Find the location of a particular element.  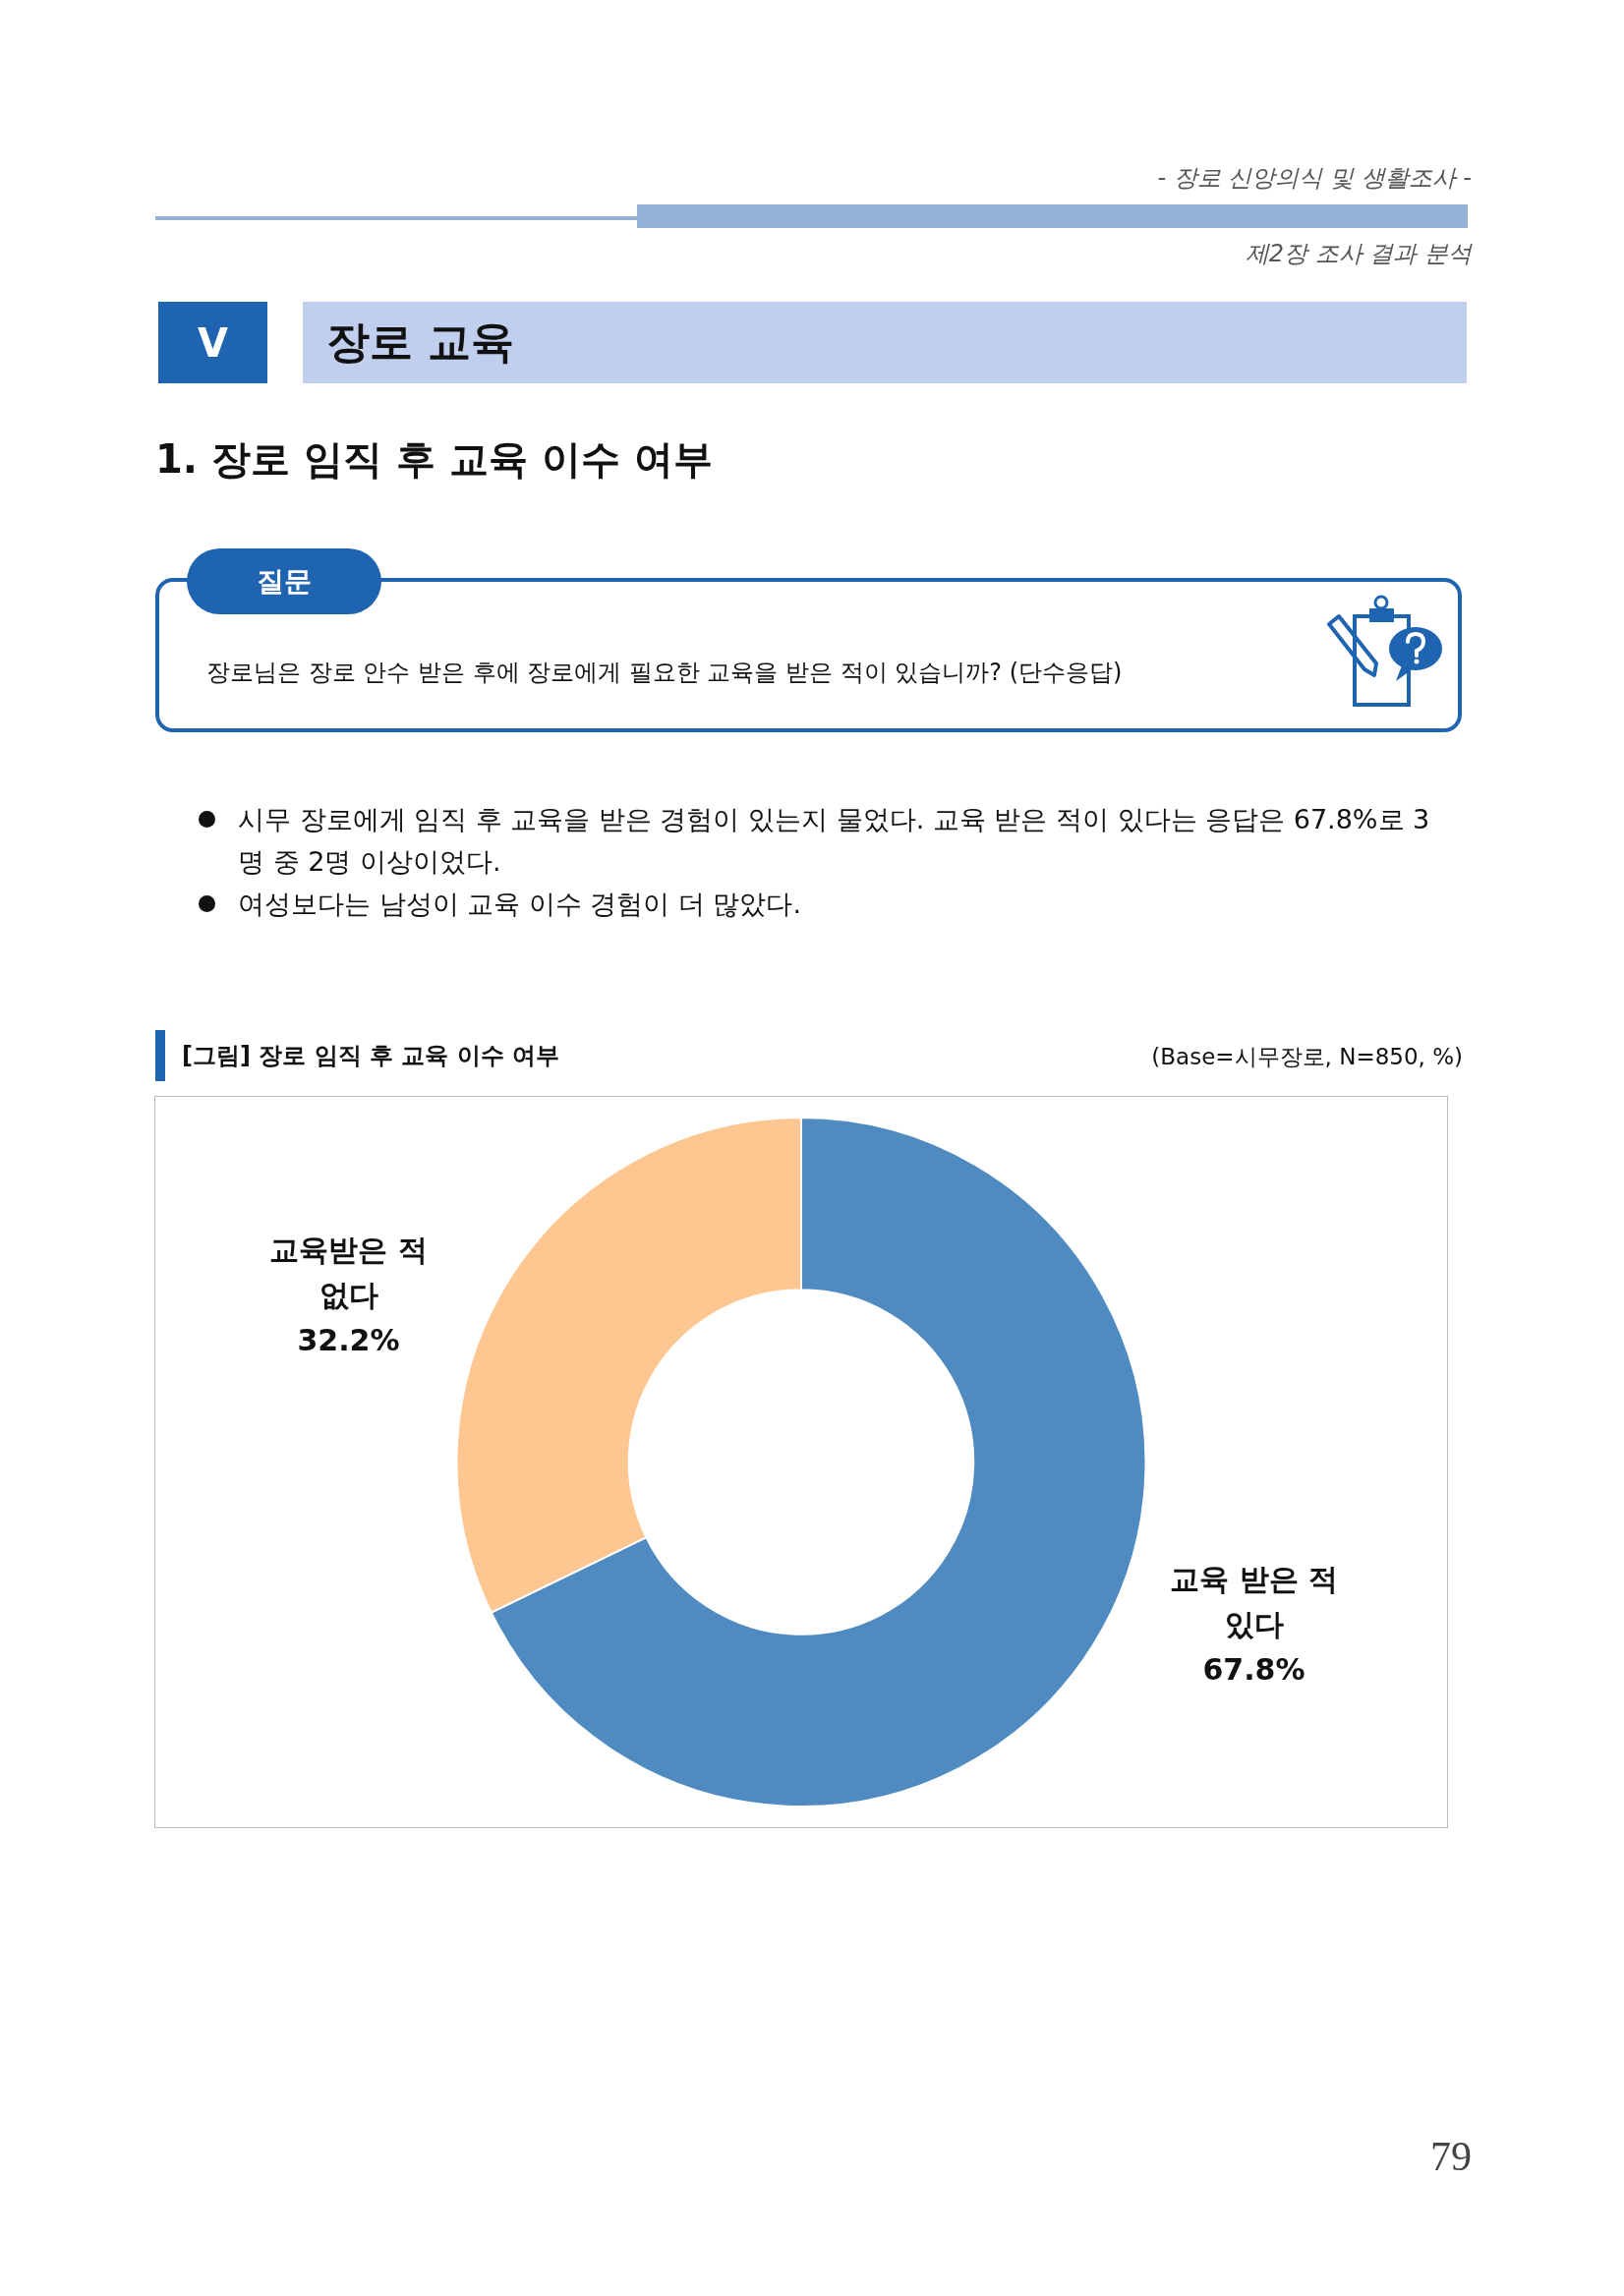

text: 시무 장로에게 임직 후 교육을 받은 경험이 있는지 물었다. 교육 받은 적이 있다는 응답은 67.8%로 3명 중 2명 이상이었다. is located at coordinates (834, 841).